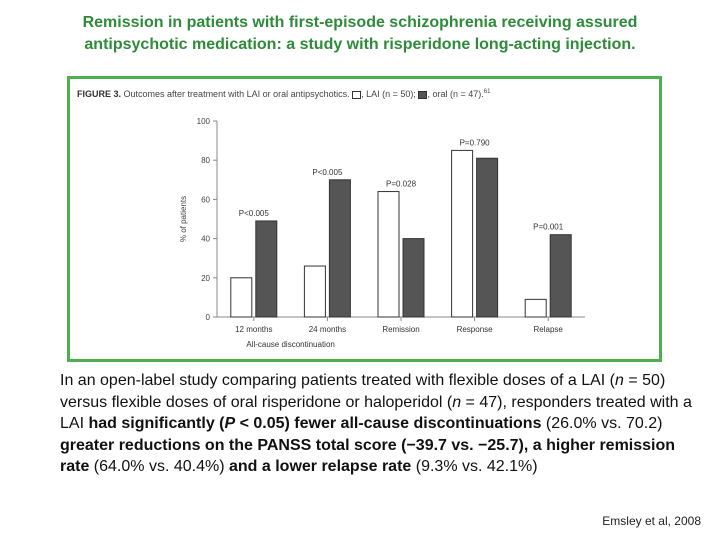 Image resolution: width=720 pixels, height=540 pixels. I want to click on summary-seg-5: (64.0% vs. 40.4%), so click(159, 466).